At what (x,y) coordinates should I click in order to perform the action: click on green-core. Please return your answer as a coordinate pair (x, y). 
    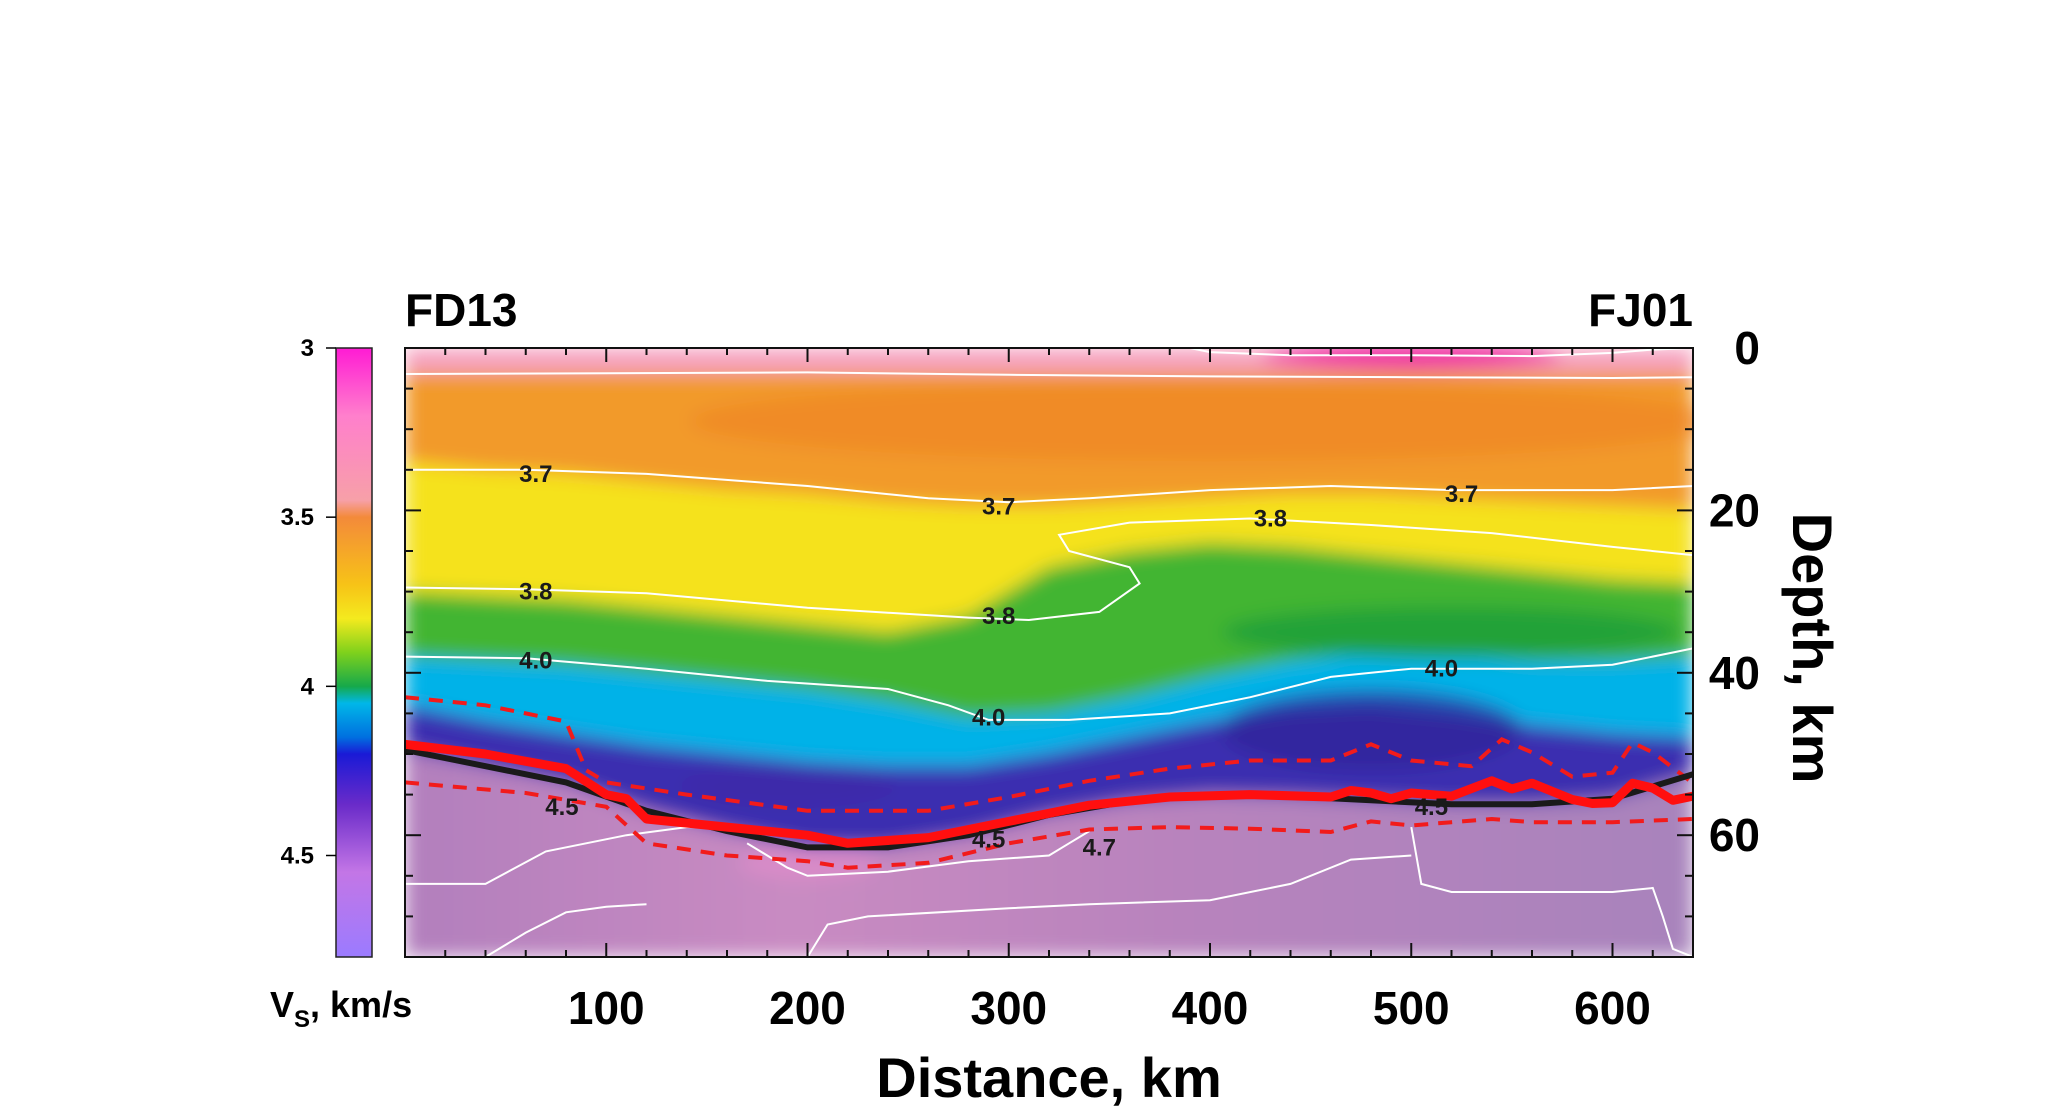
    Looking at the image, I should click on (1451, 632).